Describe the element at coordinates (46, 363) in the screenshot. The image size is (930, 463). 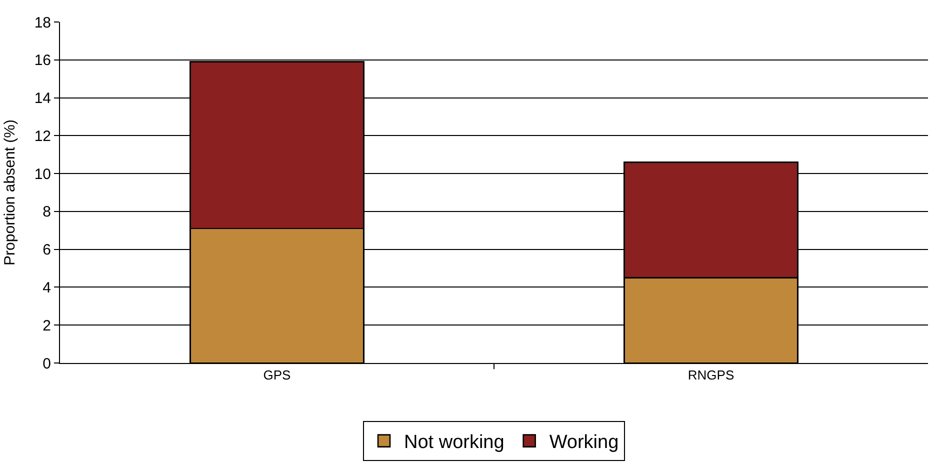
I see `y-tick-label: 0` at that location.